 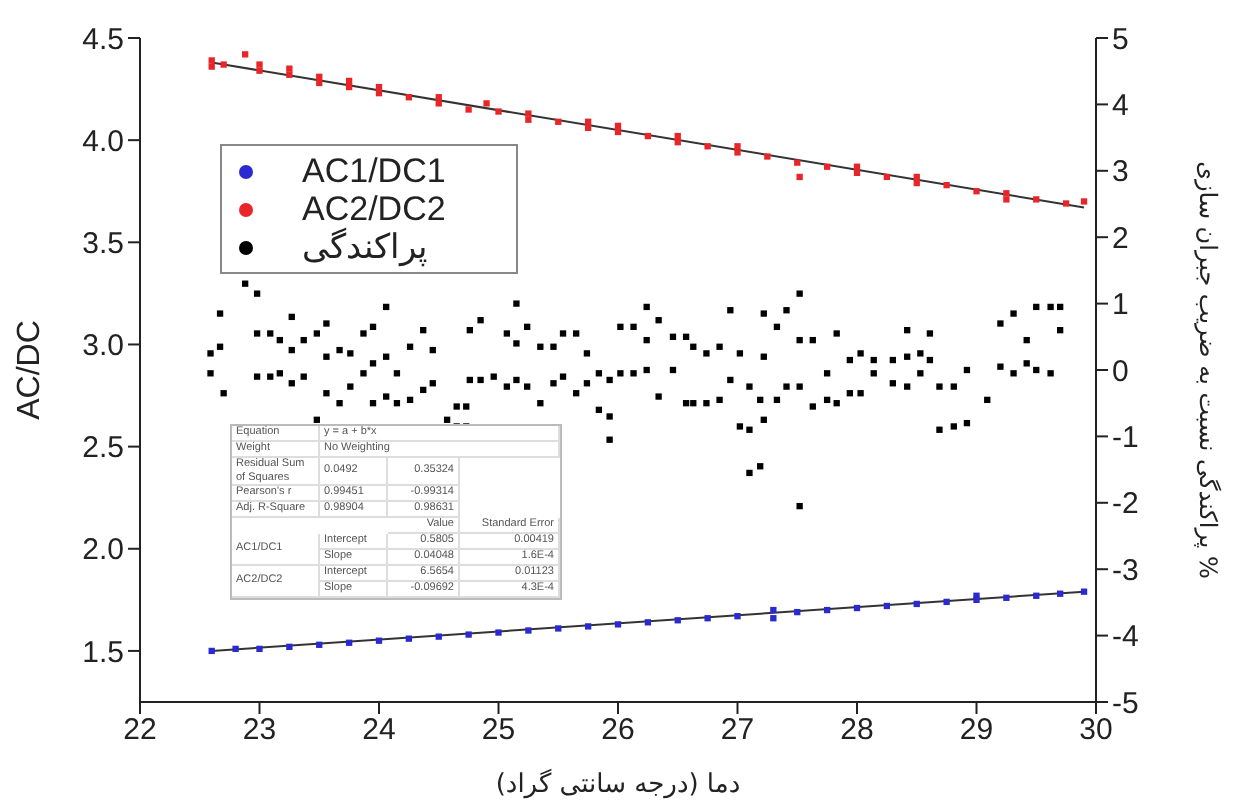 I want to click on x-tick-label: 26, so click(x=618, y=730).